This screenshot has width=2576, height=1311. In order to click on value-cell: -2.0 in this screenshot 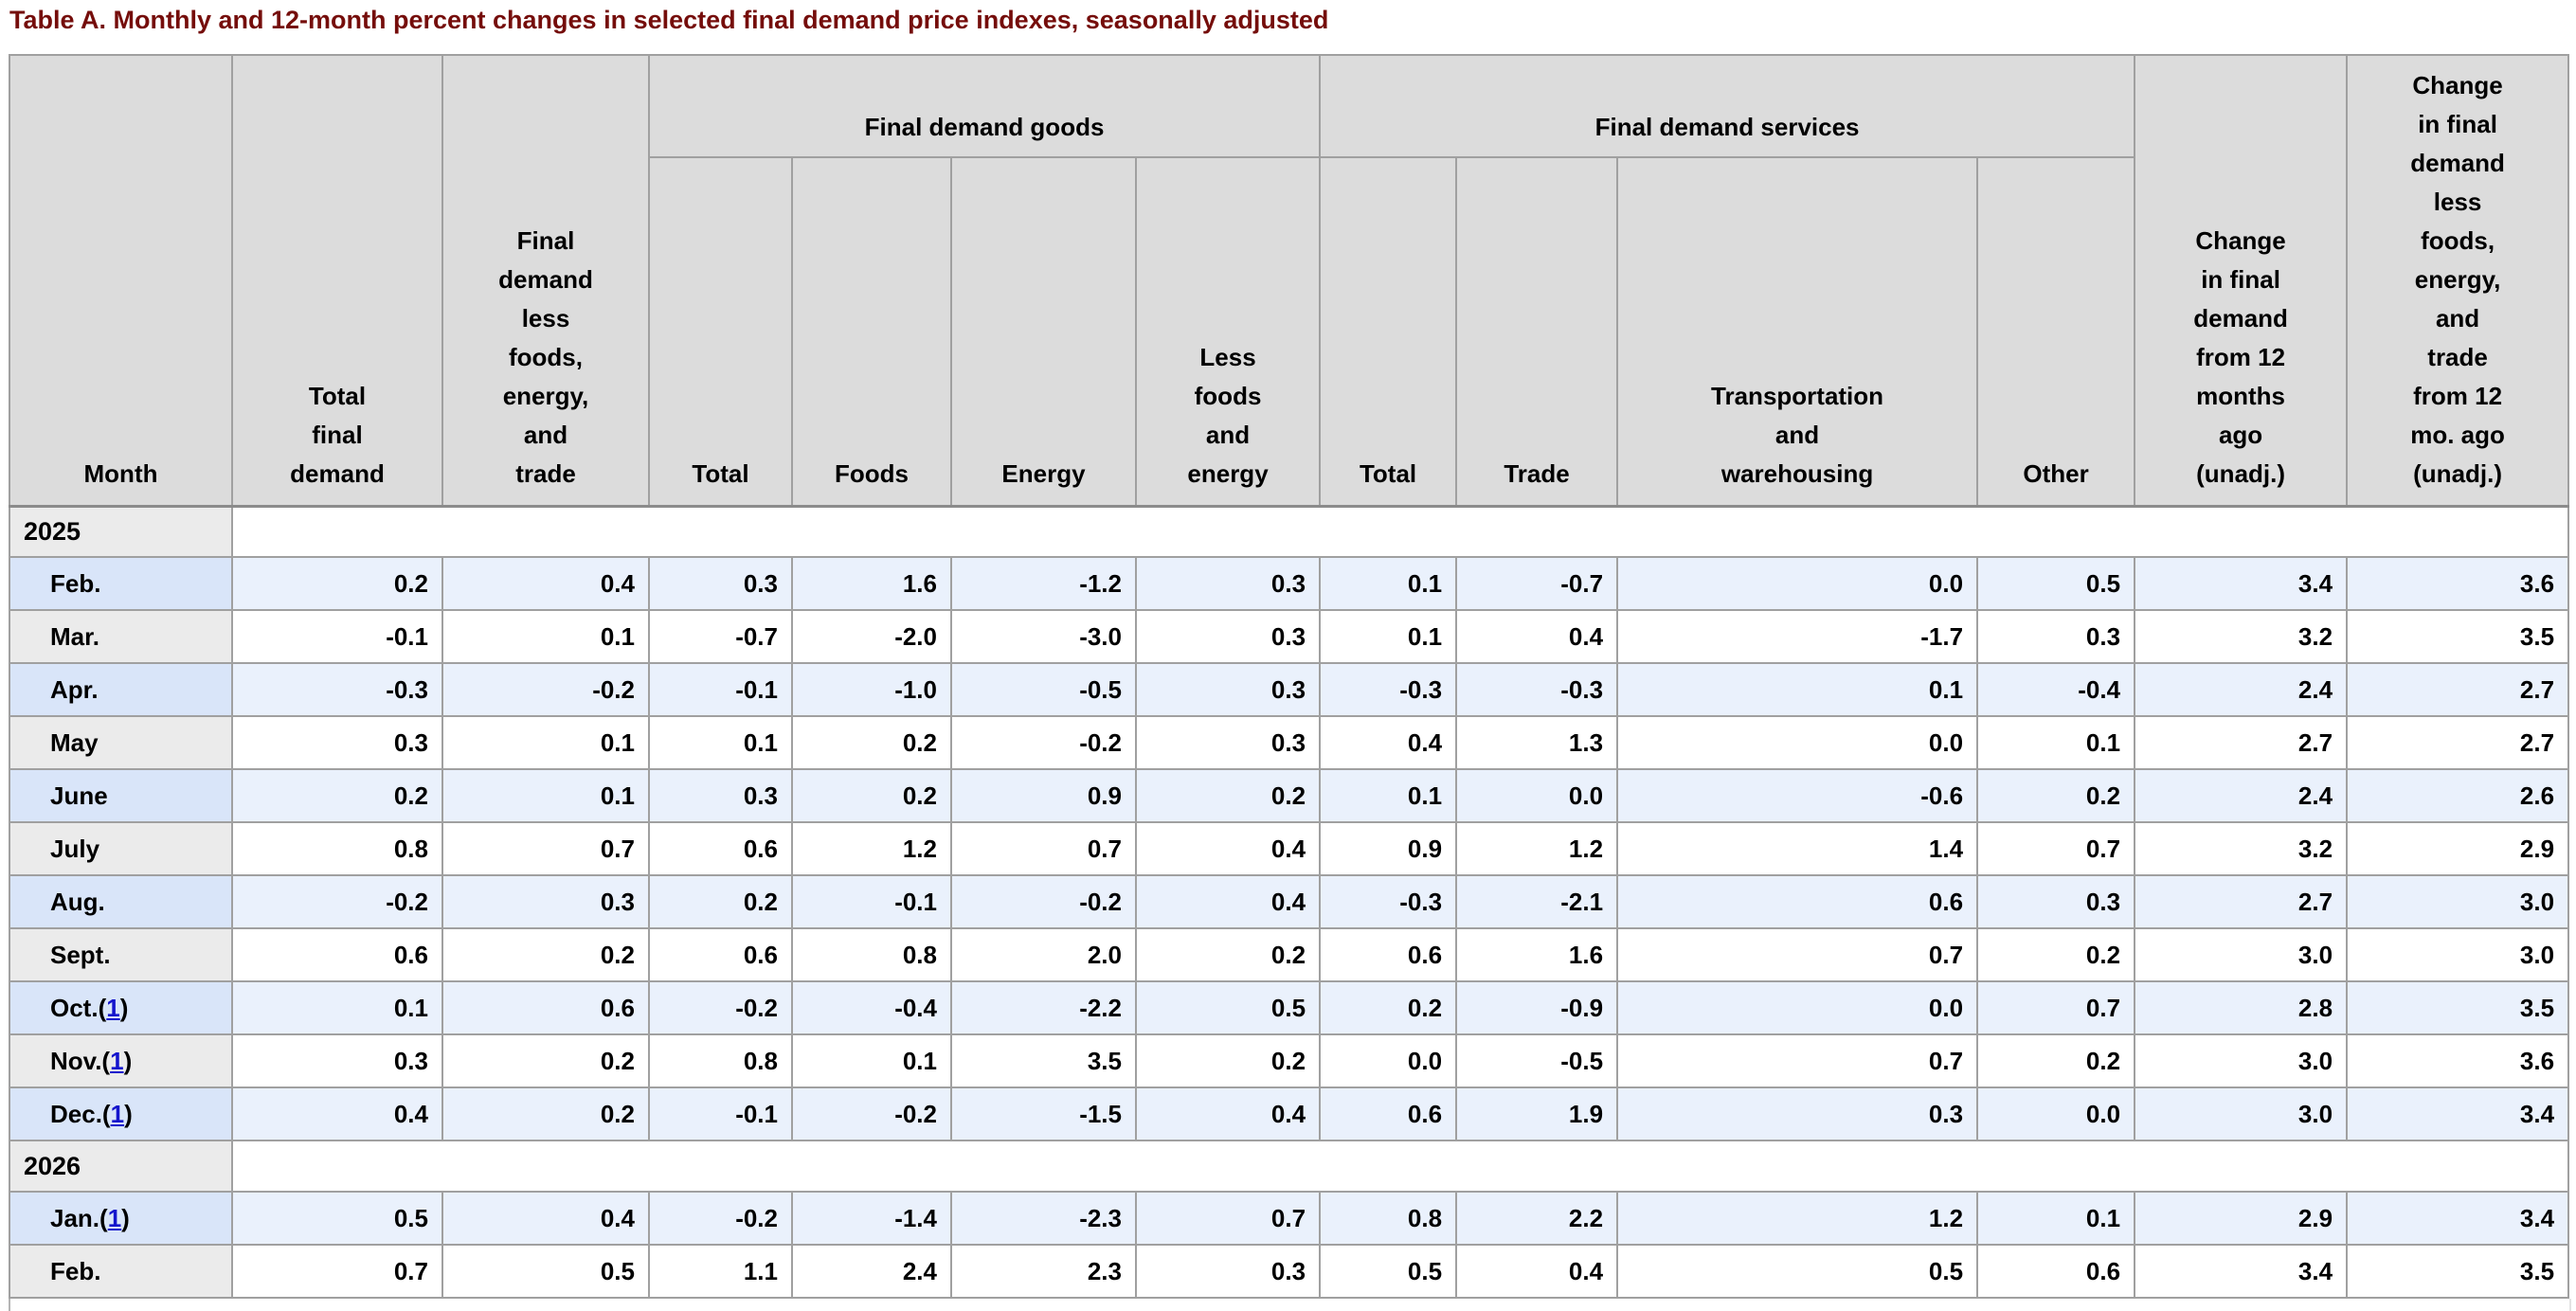, I will do `click(871, 636)`.